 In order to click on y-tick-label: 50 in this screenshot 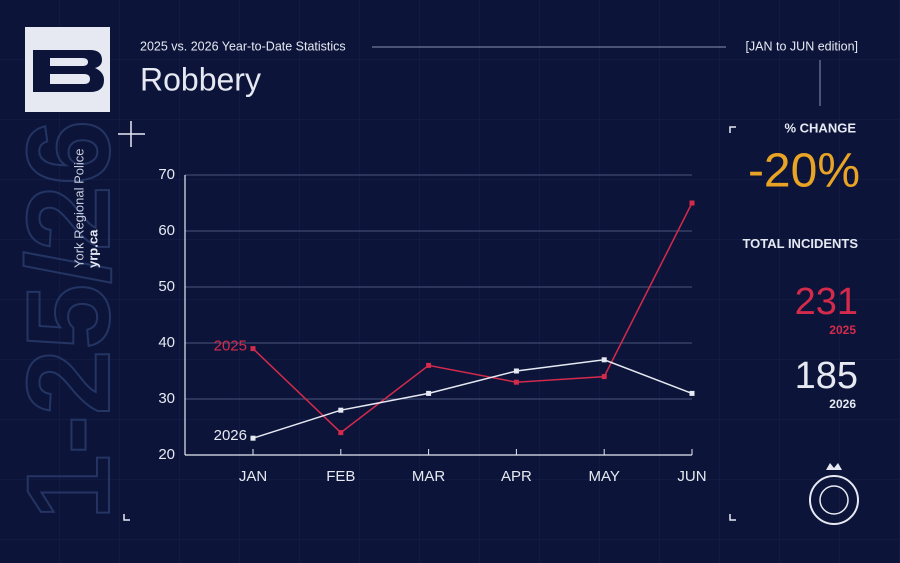, I will do `click(166, 286)`.